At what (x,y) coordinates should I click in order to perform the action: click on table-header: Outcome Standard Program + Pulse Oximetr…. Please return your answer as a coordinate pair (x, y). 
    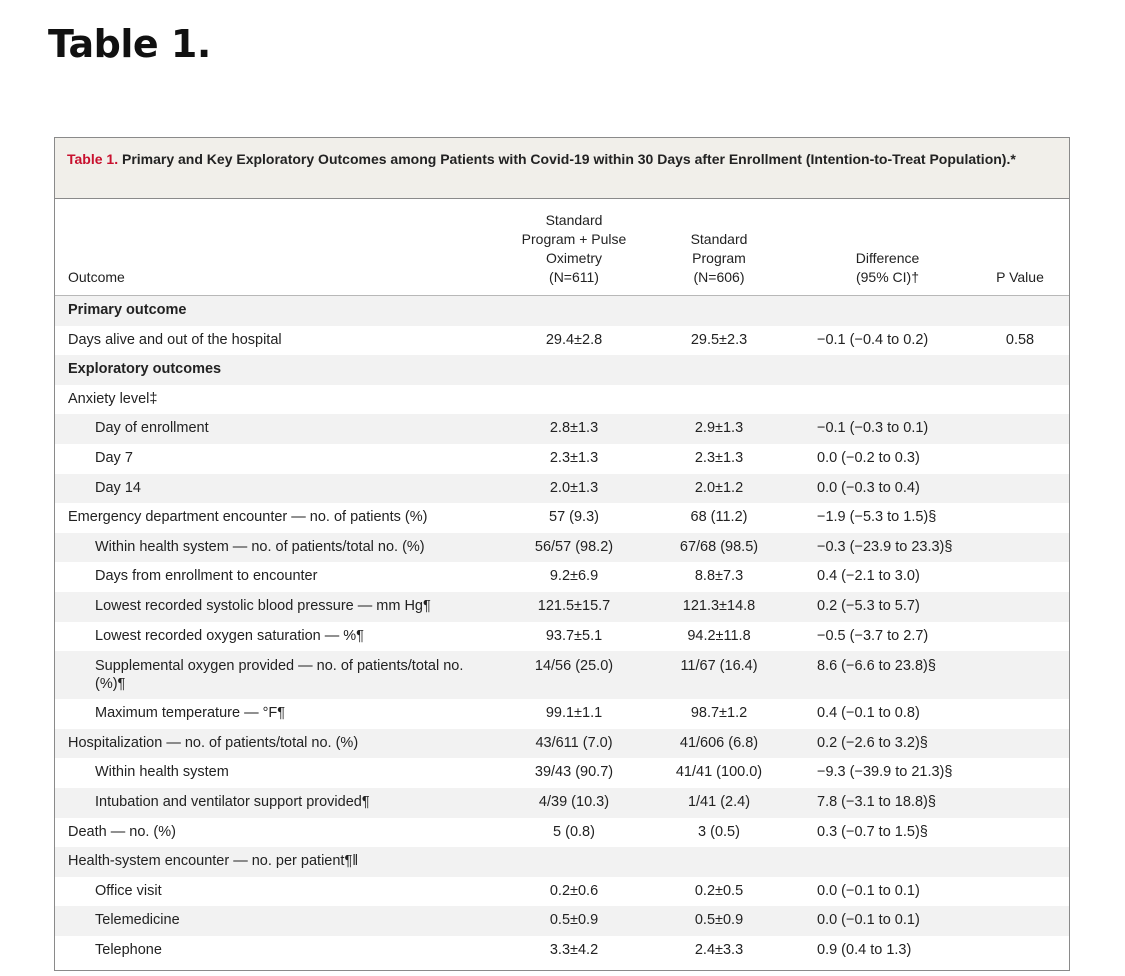
    Looking at the image, I should click on (562, 247).